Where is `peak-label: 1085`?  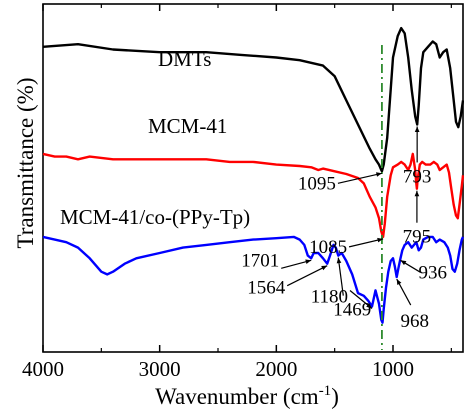
peak-label: 1085 is located at coordinates (328, 247).